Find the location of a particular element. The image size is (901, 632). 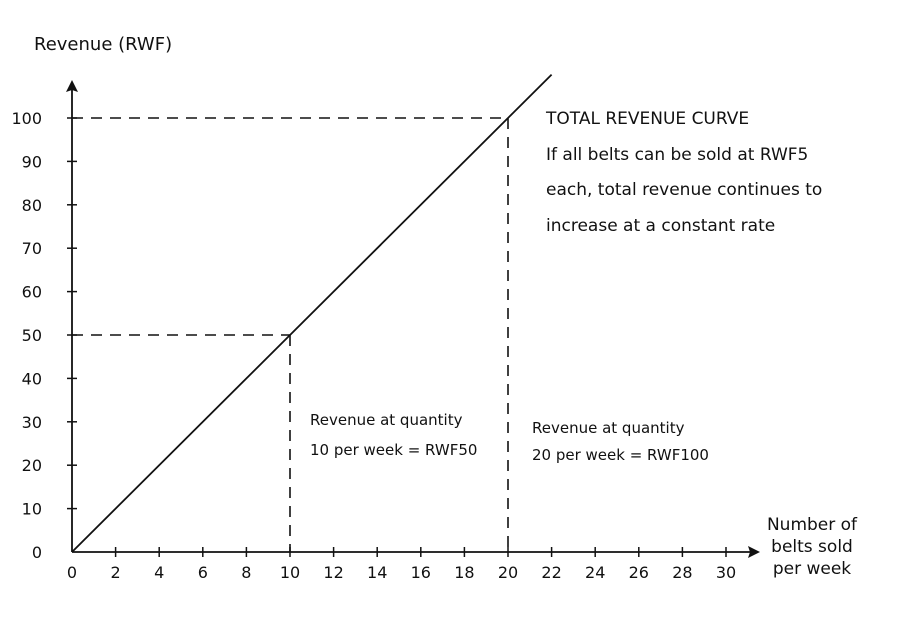

x-tick-label: 18 is located at coordinates (464, 572).